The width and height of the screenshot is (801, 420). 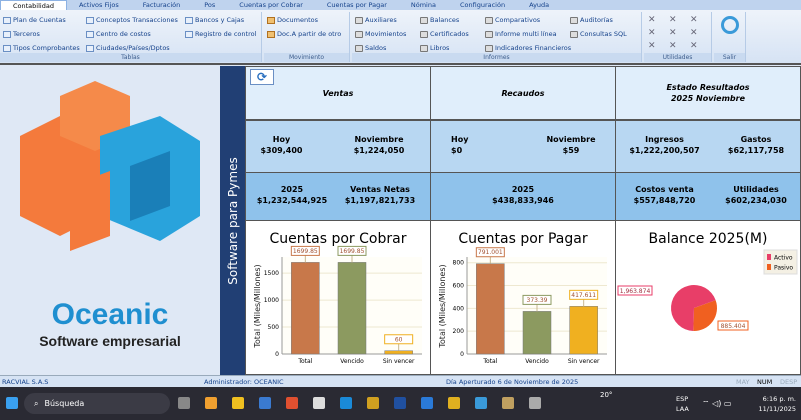 What do you see at coordinates (459, 286) in the screenshot?
I see `y-tick-label: 600` at bounding box center [459, 286].